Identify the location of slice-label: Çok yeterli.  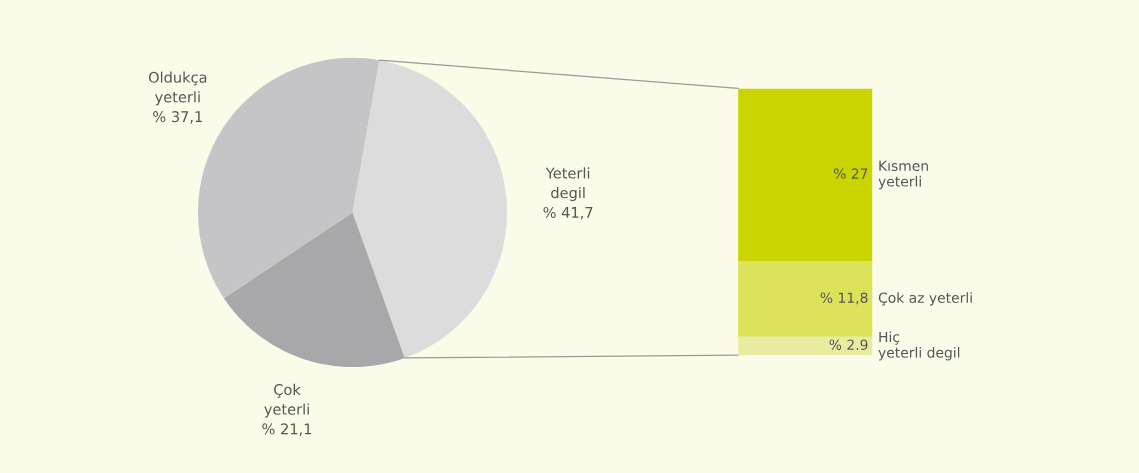
(286, 400).